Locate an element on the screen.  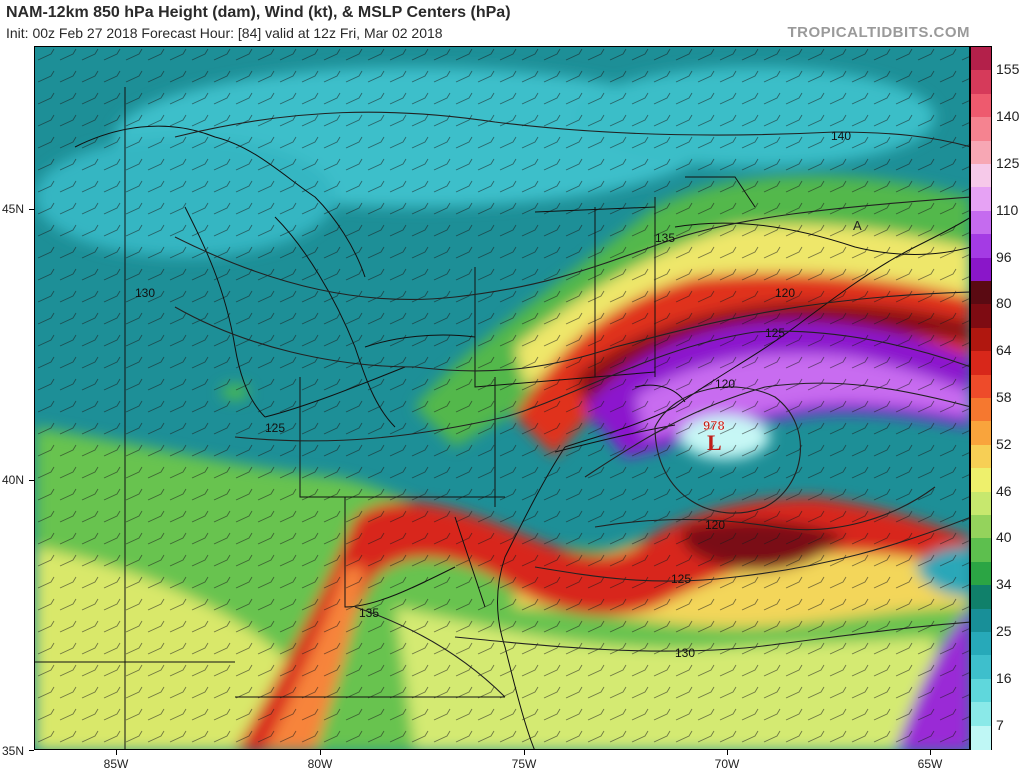
contour-135-south is located at coordinates (430, 652).